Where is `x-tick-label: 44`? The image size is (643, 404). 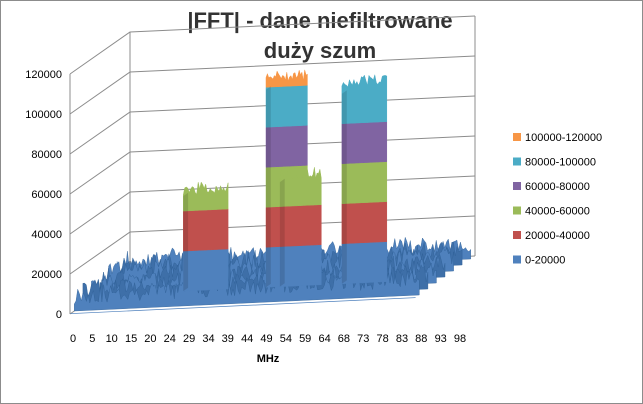
x-tick-label: 44 is located at coordinates (247, 339).